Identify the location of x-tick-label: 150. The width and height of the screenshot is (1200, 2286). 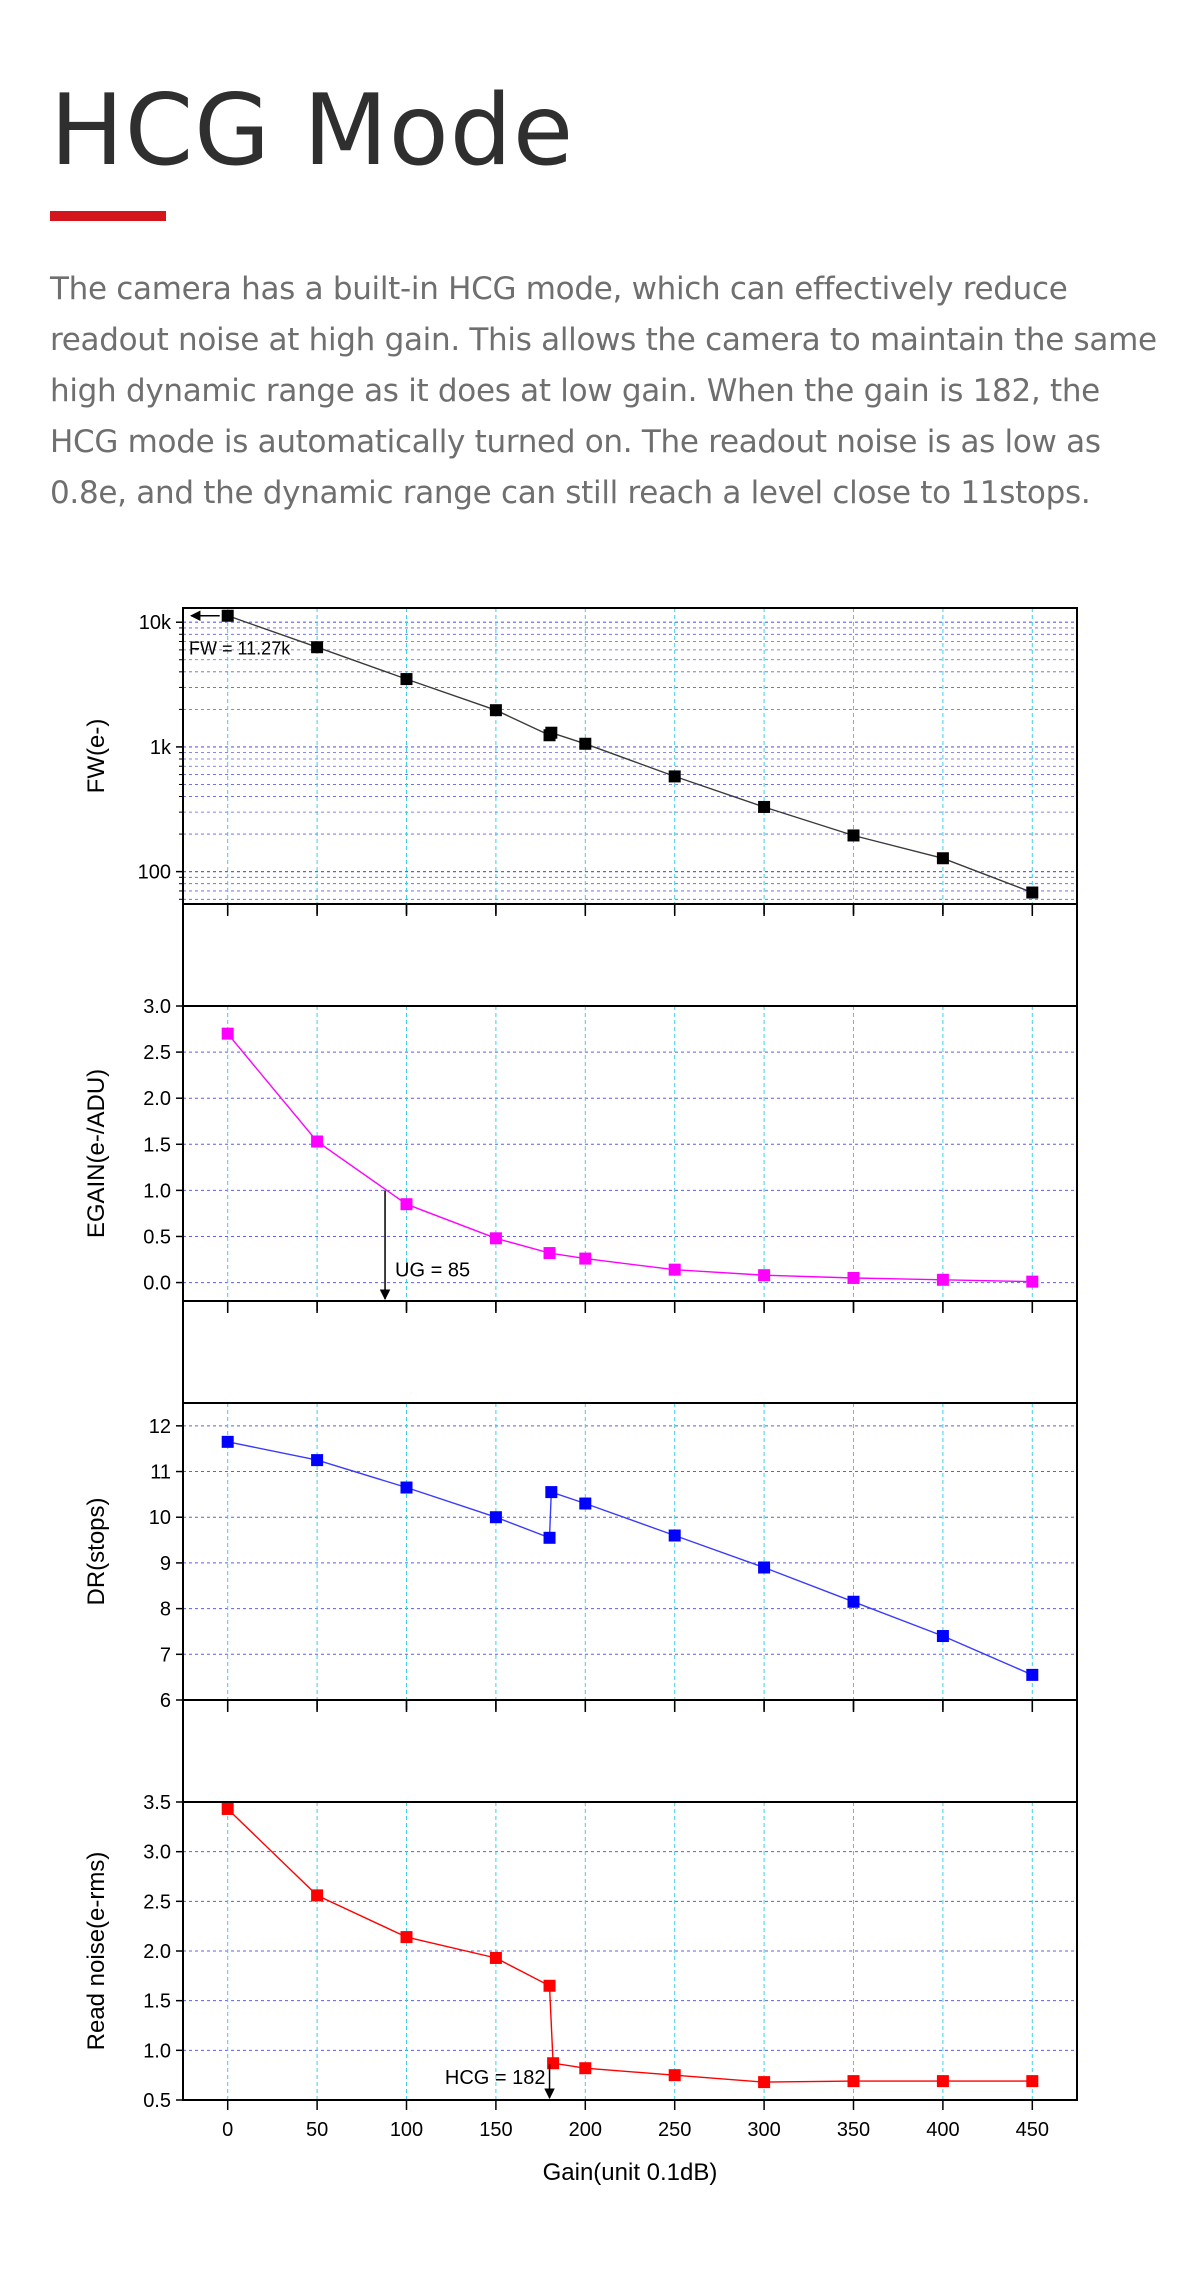
(495, 2130).